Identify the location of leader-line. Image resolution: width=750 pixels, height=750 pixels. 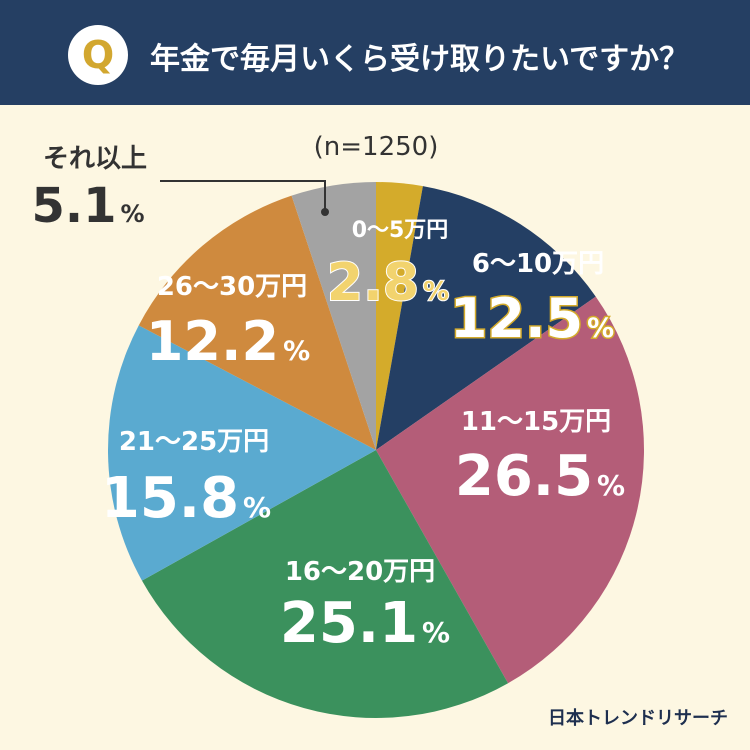
(243, 195).